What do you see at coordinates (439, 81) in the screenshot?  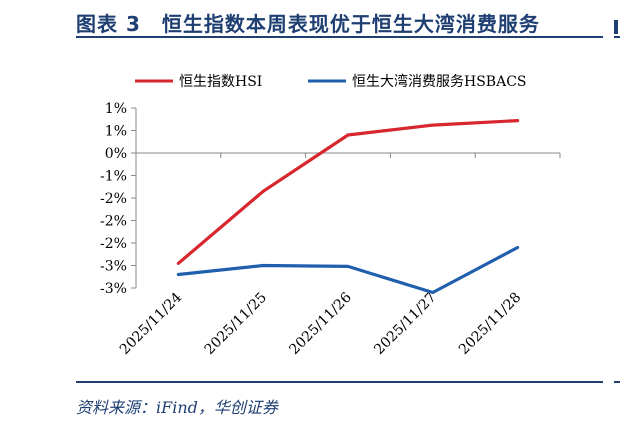 I see `legend-label: 恒生大湾消费服务HSBACS` at bounding box center [439, 81].